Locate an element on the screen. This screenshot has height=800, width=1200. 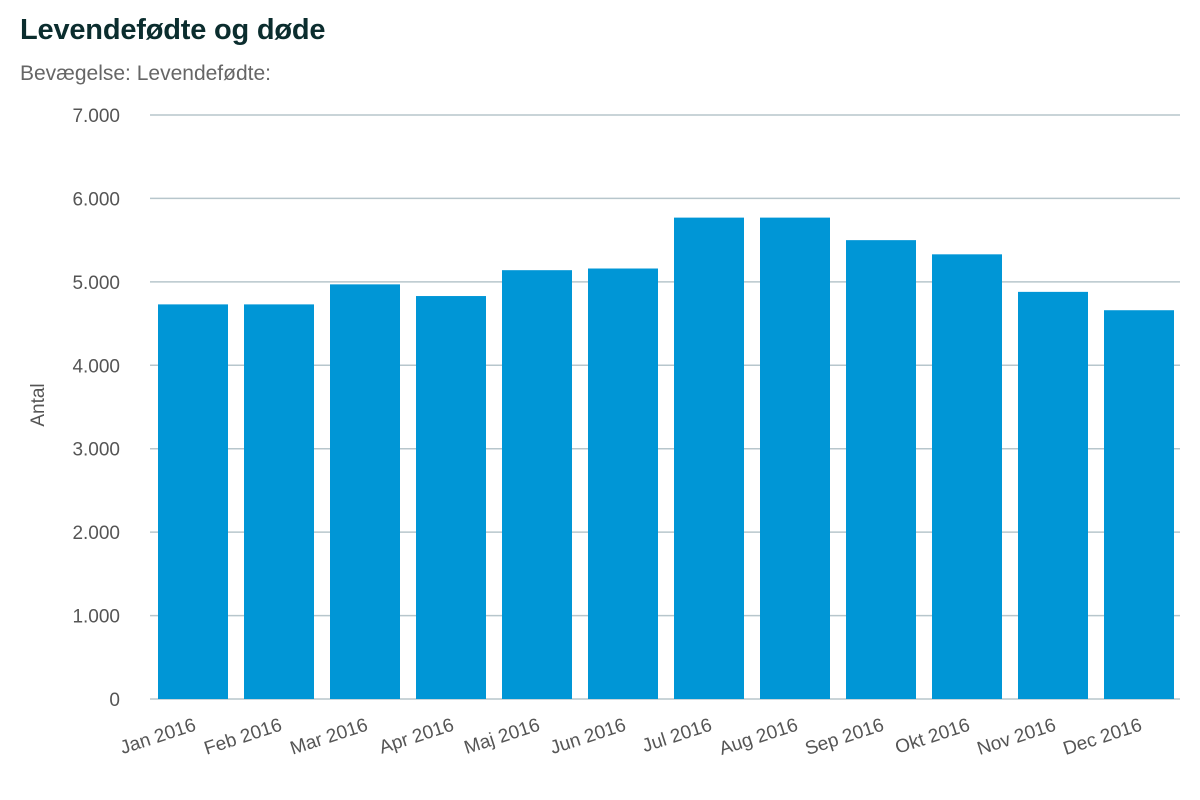
y-axis-ticks: 0 1.000 2.000 3.000 4.000 5.000 6.000 7.000 is located at coordinates (96, 408).